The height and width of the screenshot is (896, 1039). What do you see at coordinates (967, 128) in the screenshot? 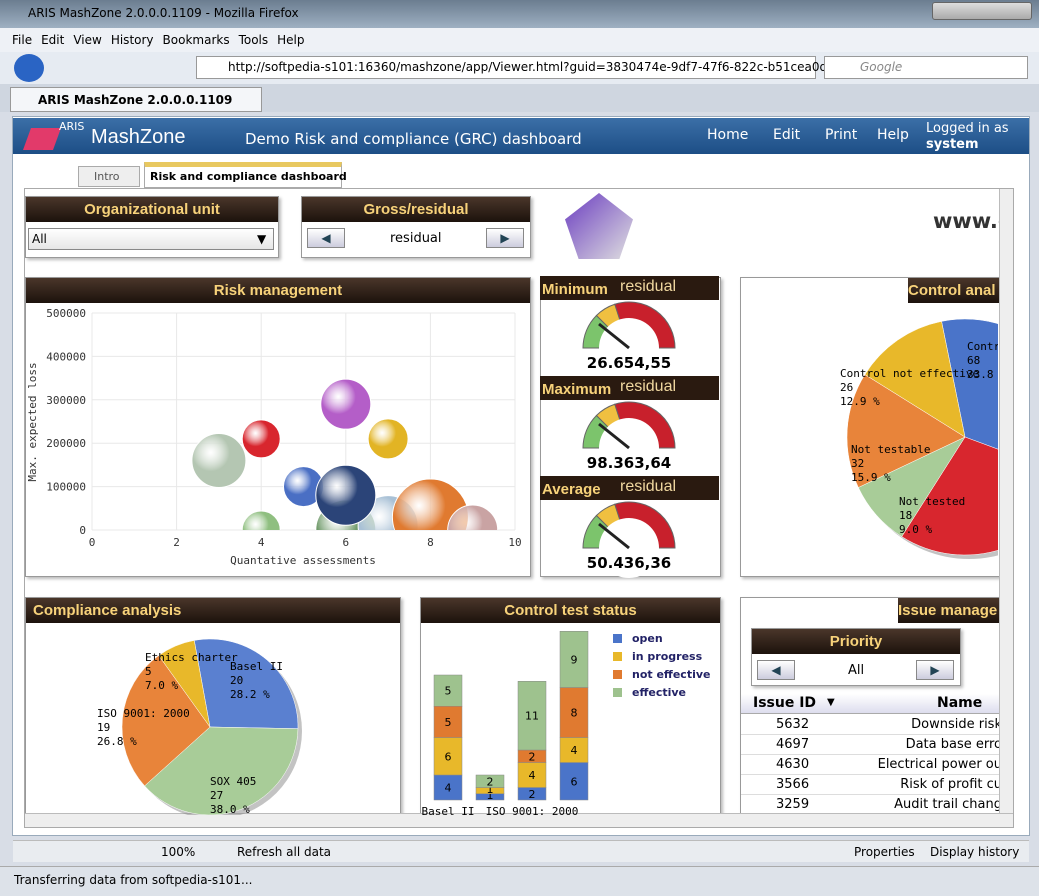
I see `login-label: Logged in as` at bounding box center [967, 128].